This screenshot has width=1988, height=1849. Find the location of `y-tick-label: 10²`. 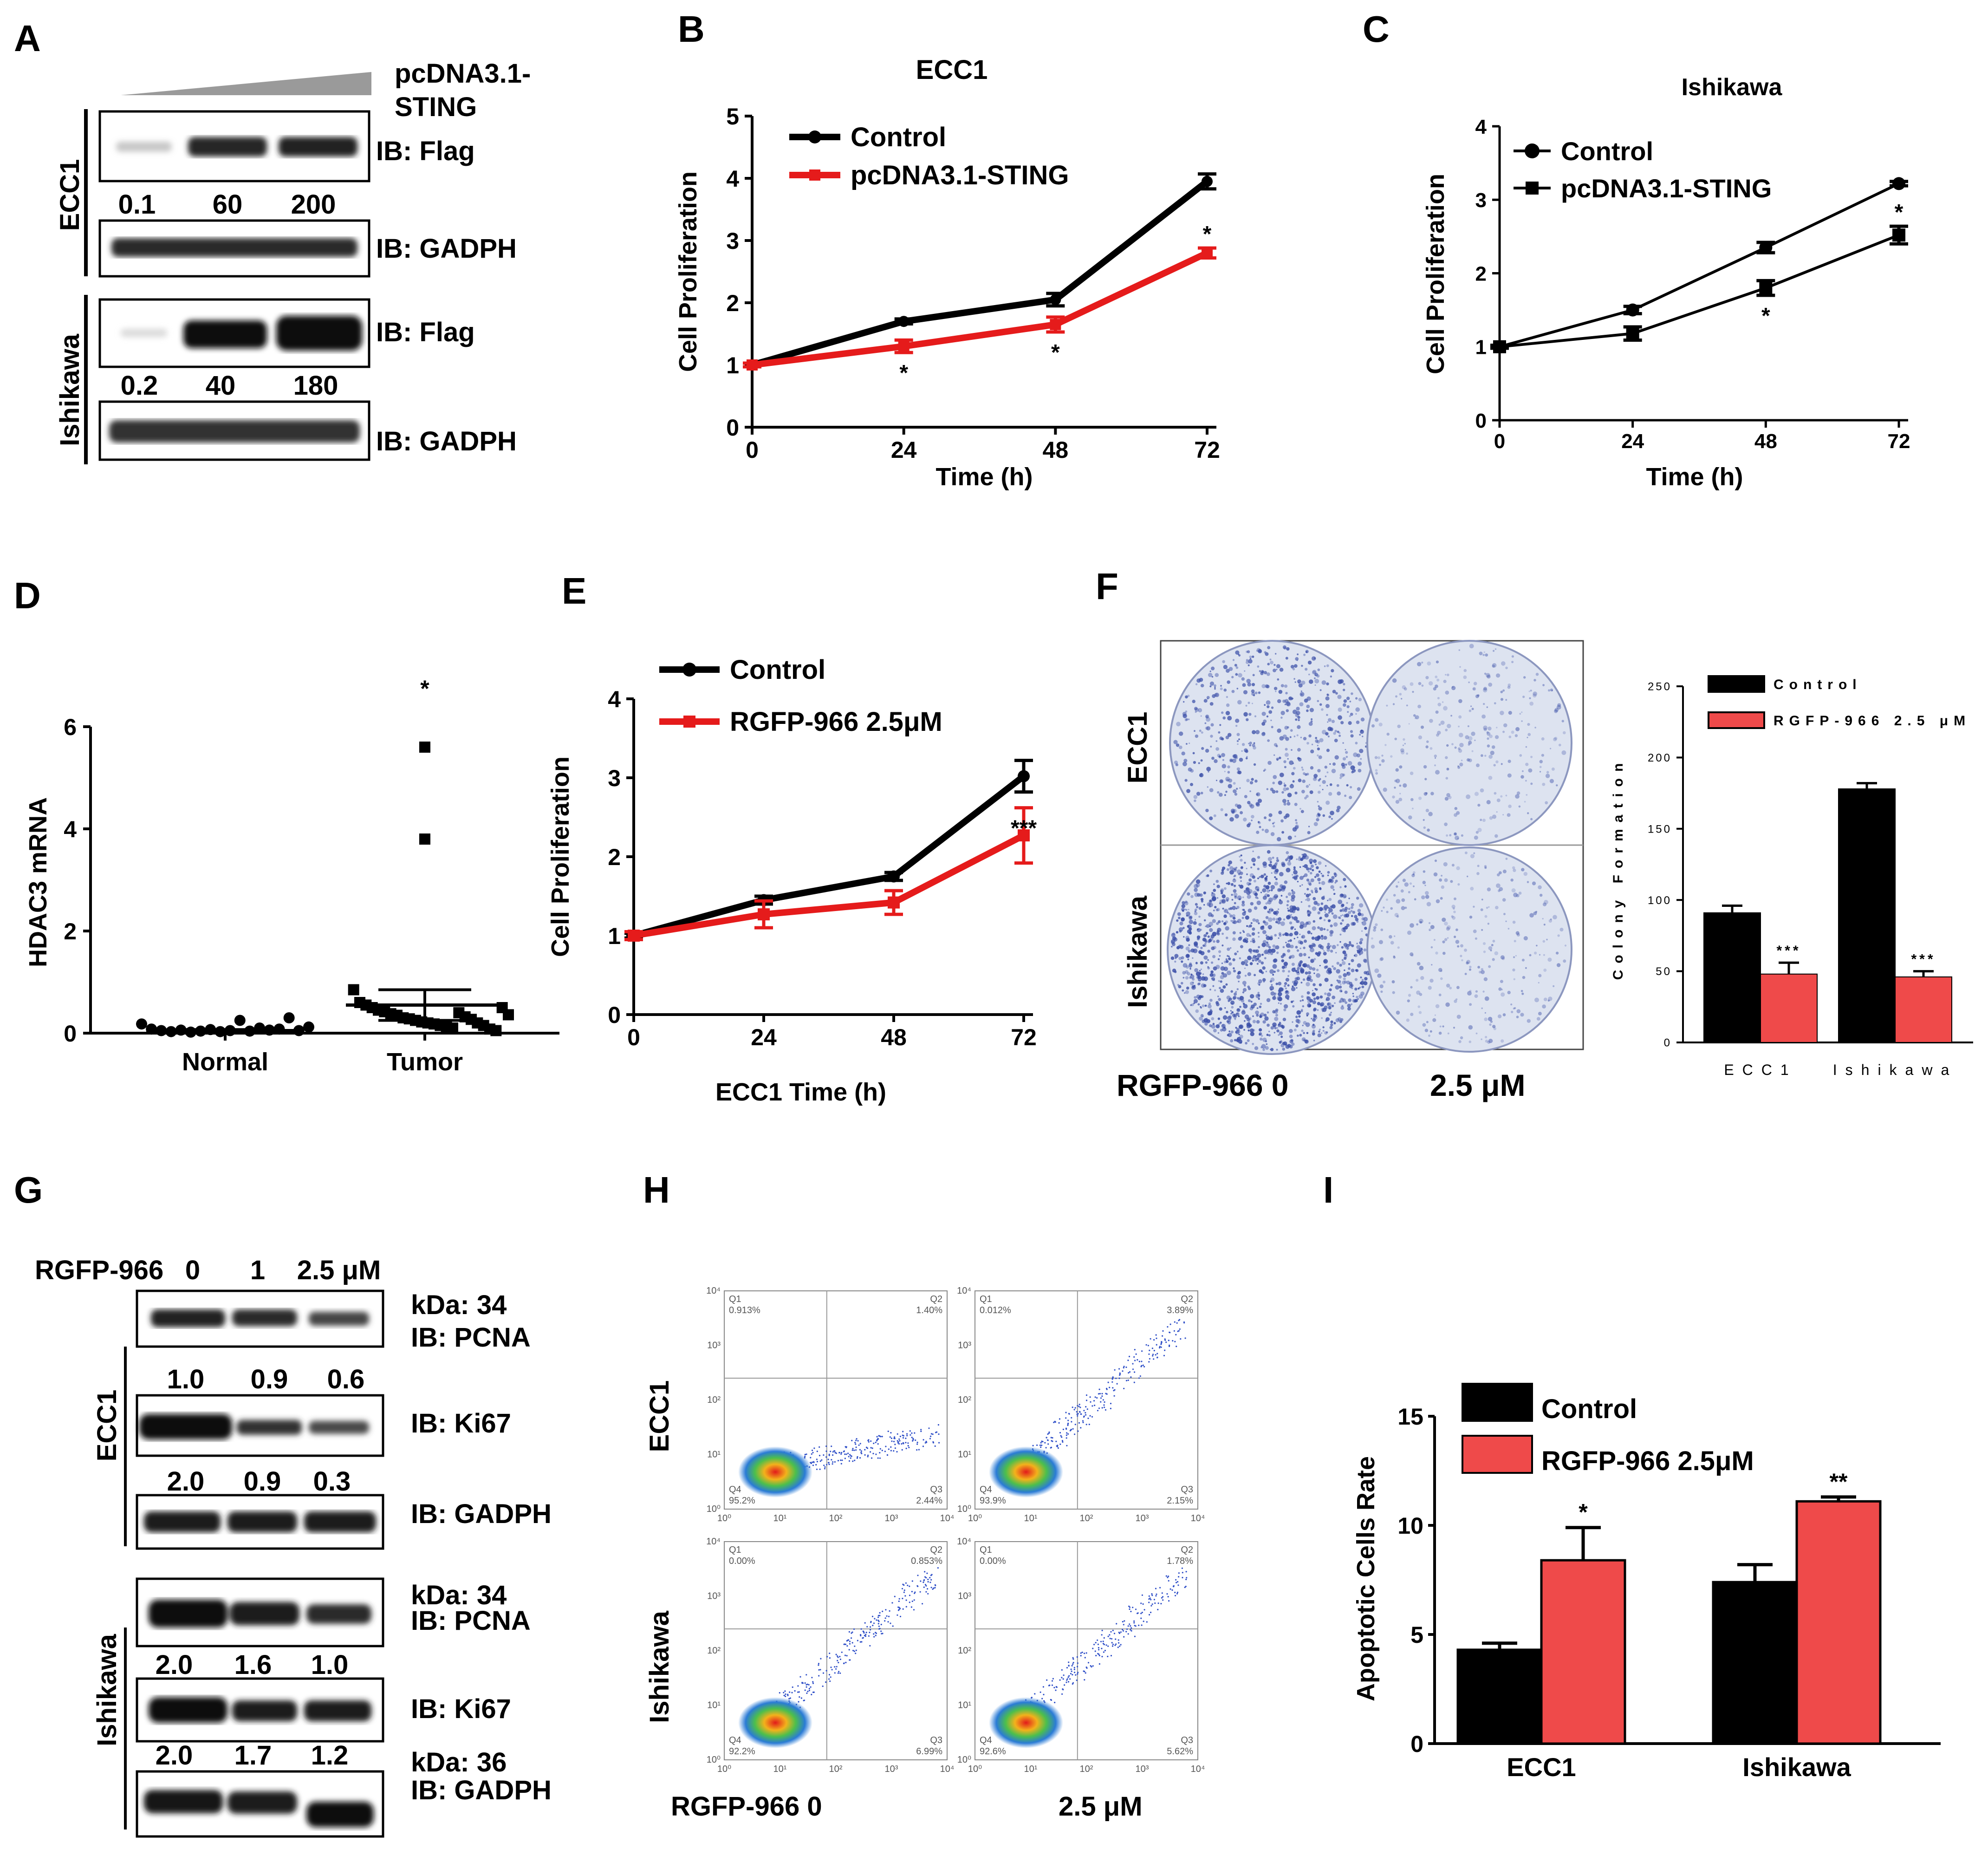

y-tick-label: 10² is located at coordinates (714, 1651).